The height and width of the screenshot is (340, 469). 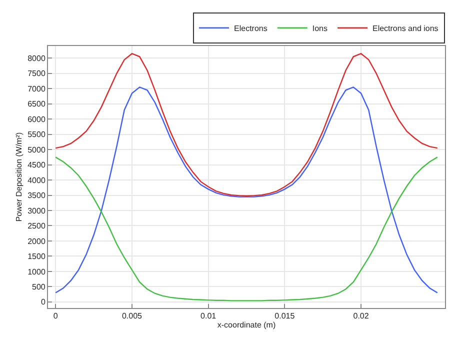 What do you see at coordinates (37, 241) in the screenshot?
I see `y-tick-label: 2000` at bounding box center [37, 241].